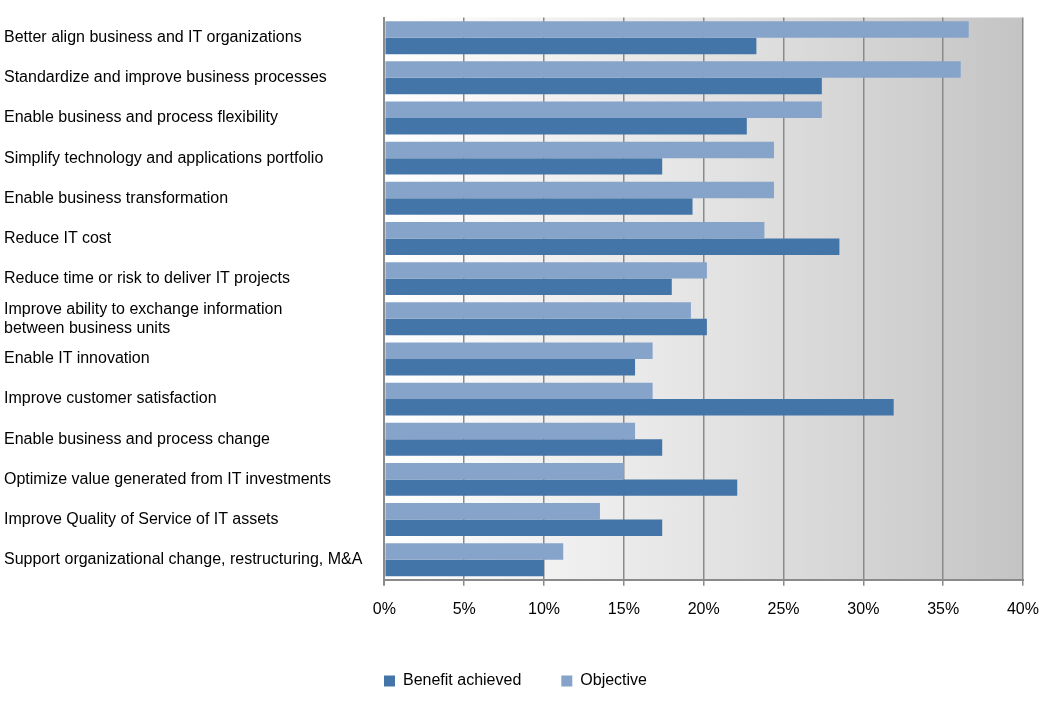 The image size is (1053, 701). Describe the element at coordinates (110, 398) in the screenshot. I see `y-tick-label: Improve customer satisfaction` at that location.